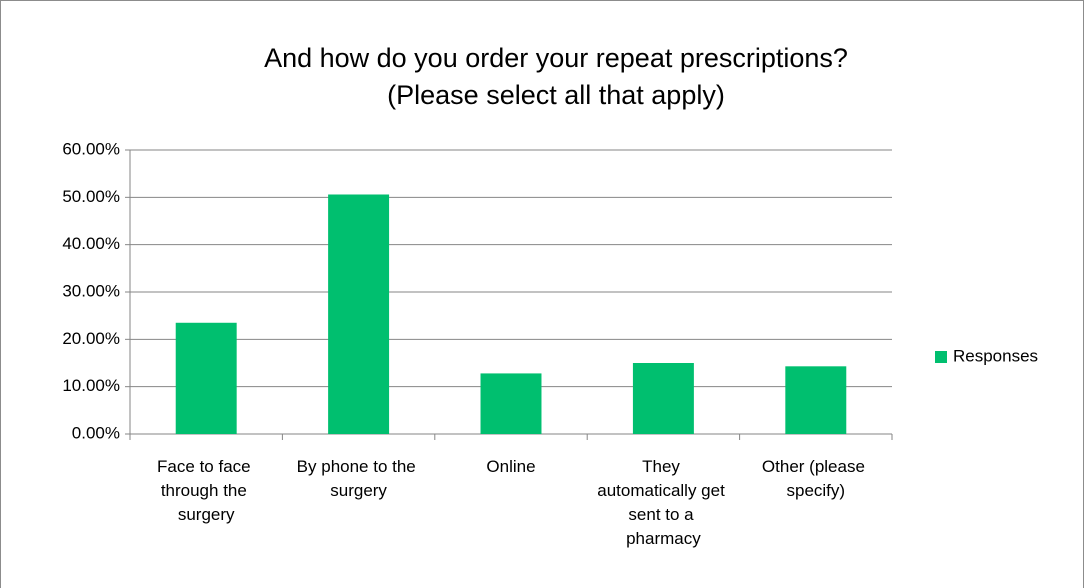 Image resolution: width=1084 pixels, height=588 pixels. I want to click on y-tick-label: 0.00%, so click(96, 432).